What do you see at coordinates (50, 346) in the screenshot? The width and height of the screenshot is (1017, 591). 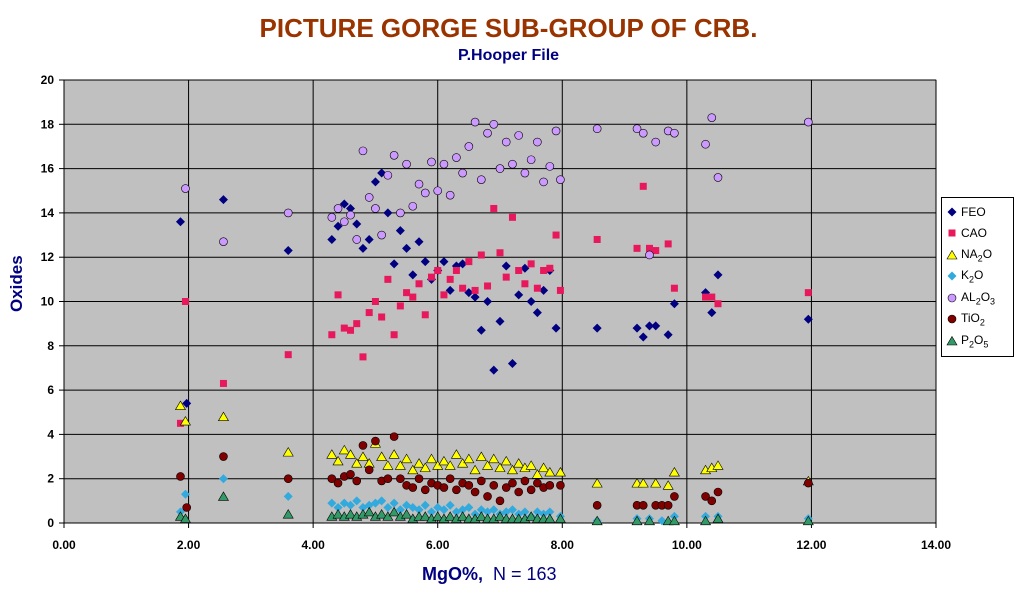 I see `y-tick-label: 8` at bounding box center [50, 346].